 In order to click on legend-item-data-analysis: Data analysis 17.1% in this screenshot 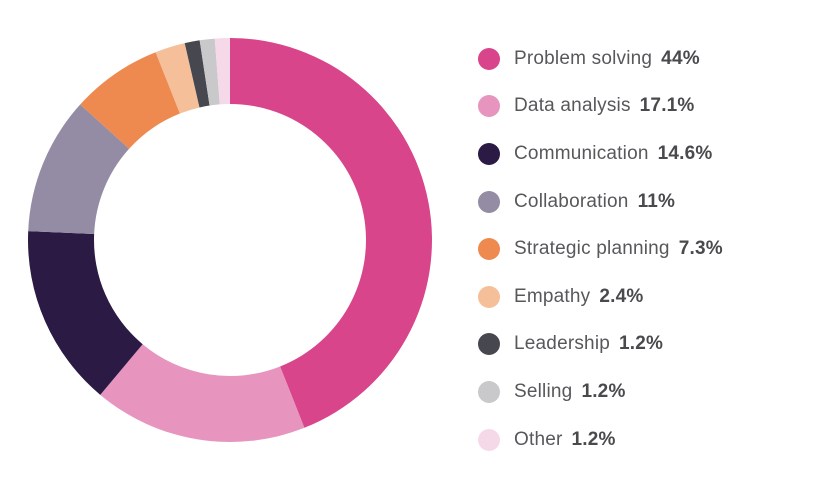, I will do `click(600, 107)`.